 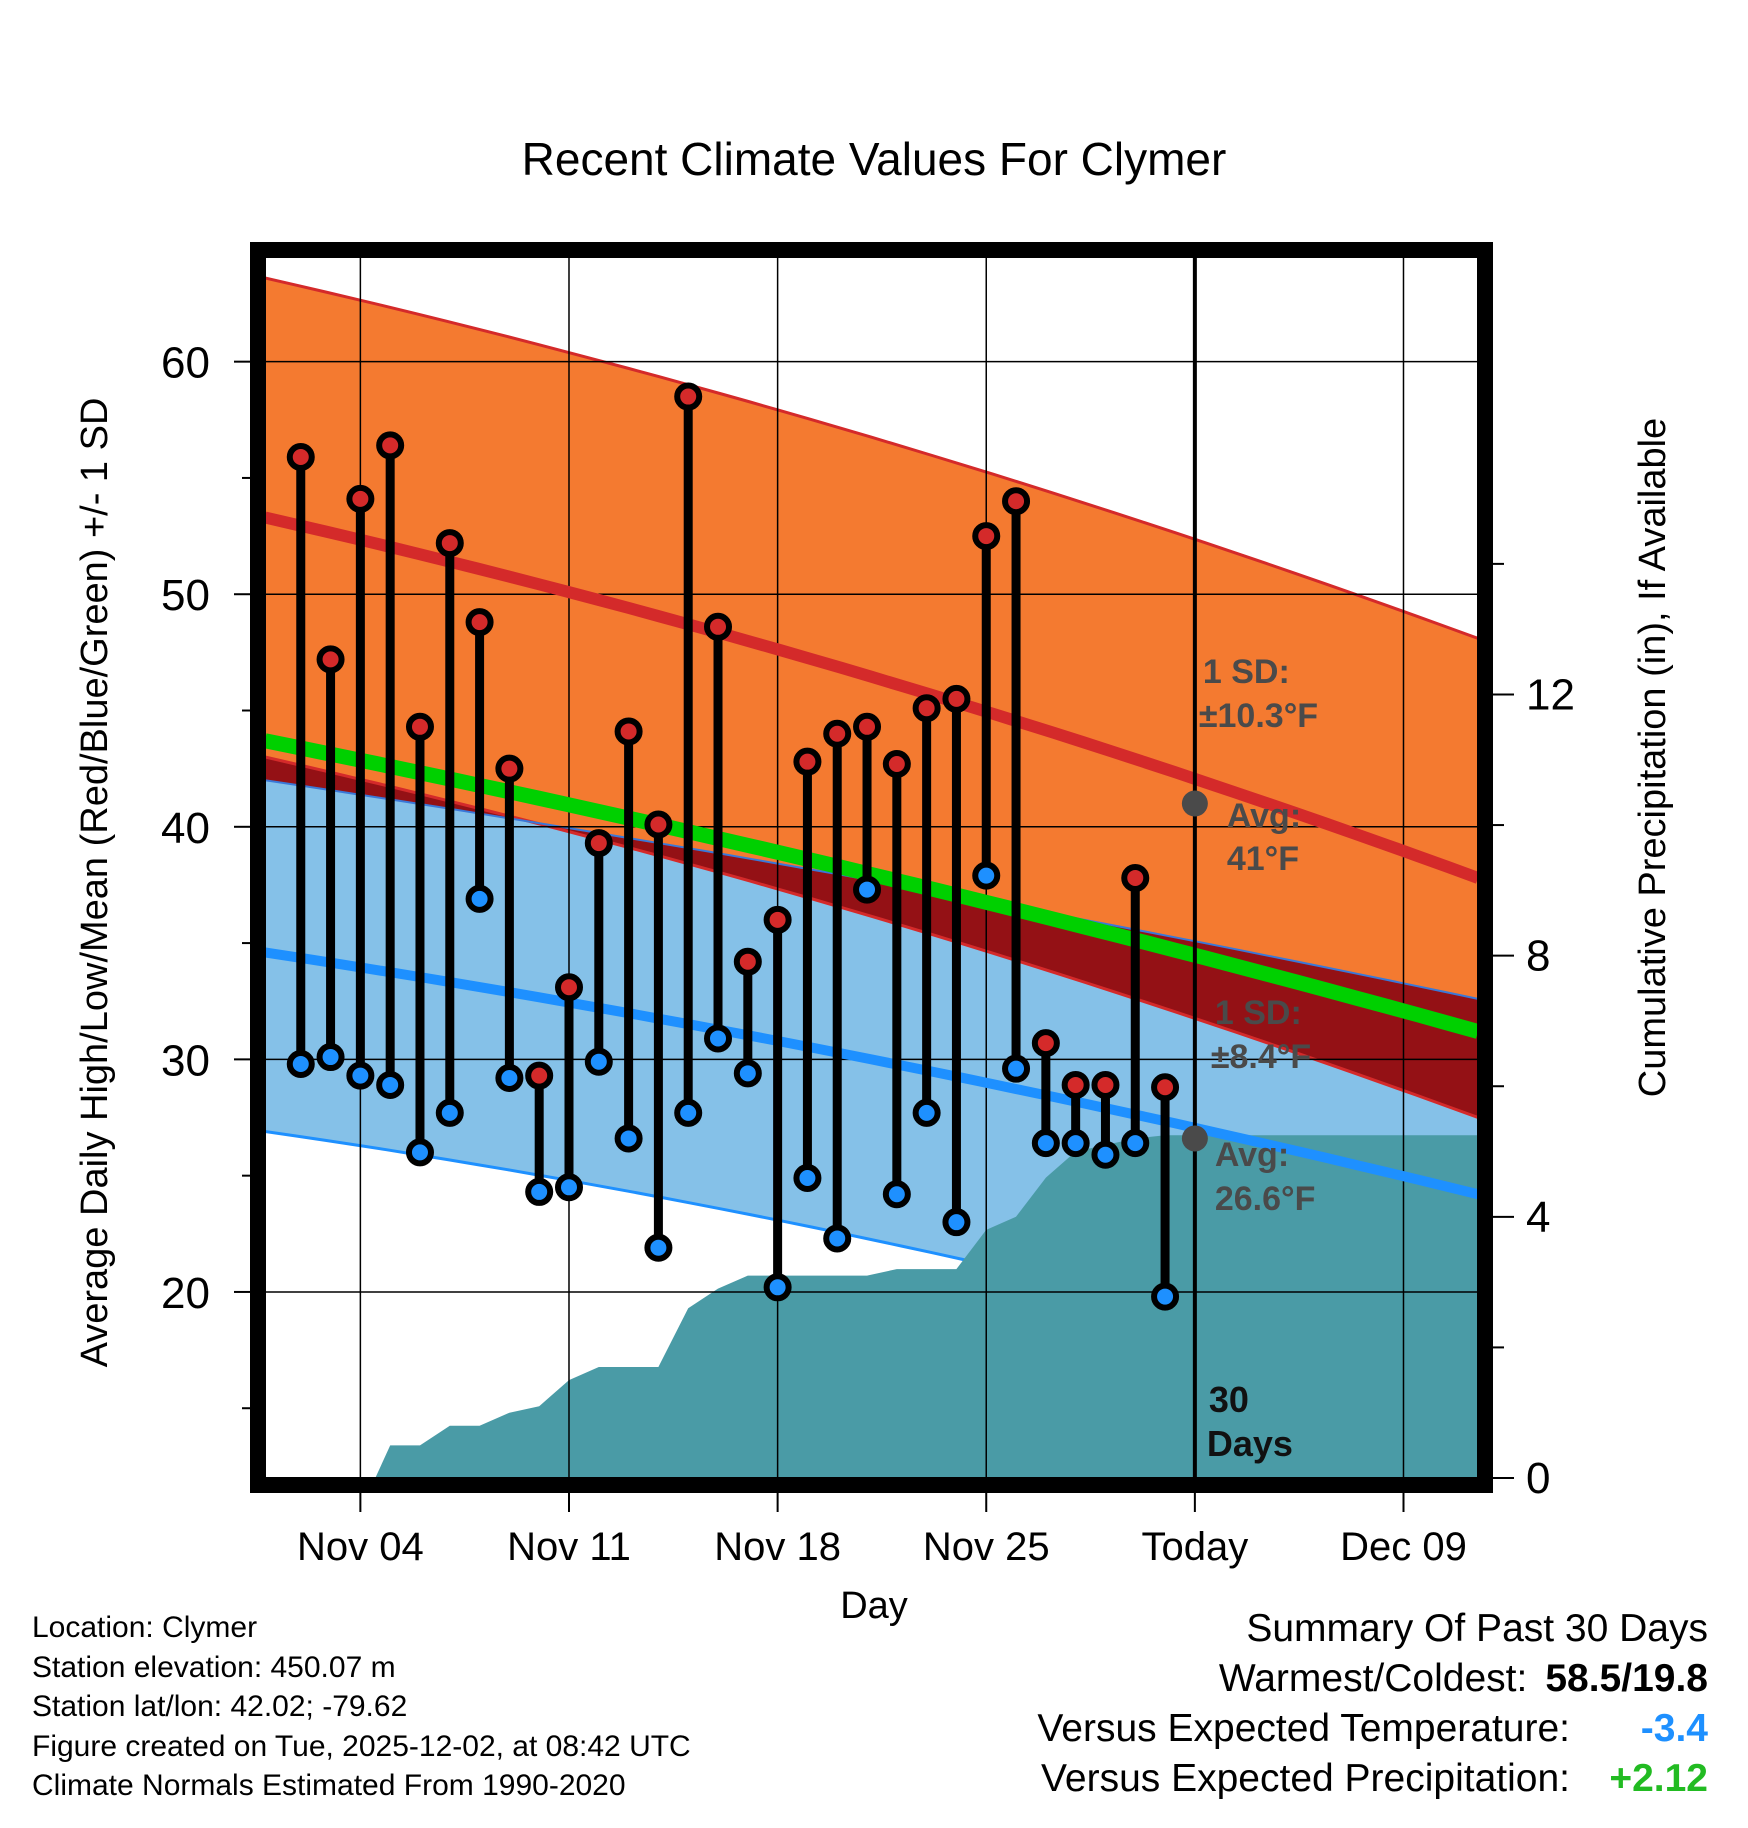 What do you see at coordinates (986, 1547) in the screenshot?
I see `x-tick-label: Nov 25` at bounding box center [986, 1547].